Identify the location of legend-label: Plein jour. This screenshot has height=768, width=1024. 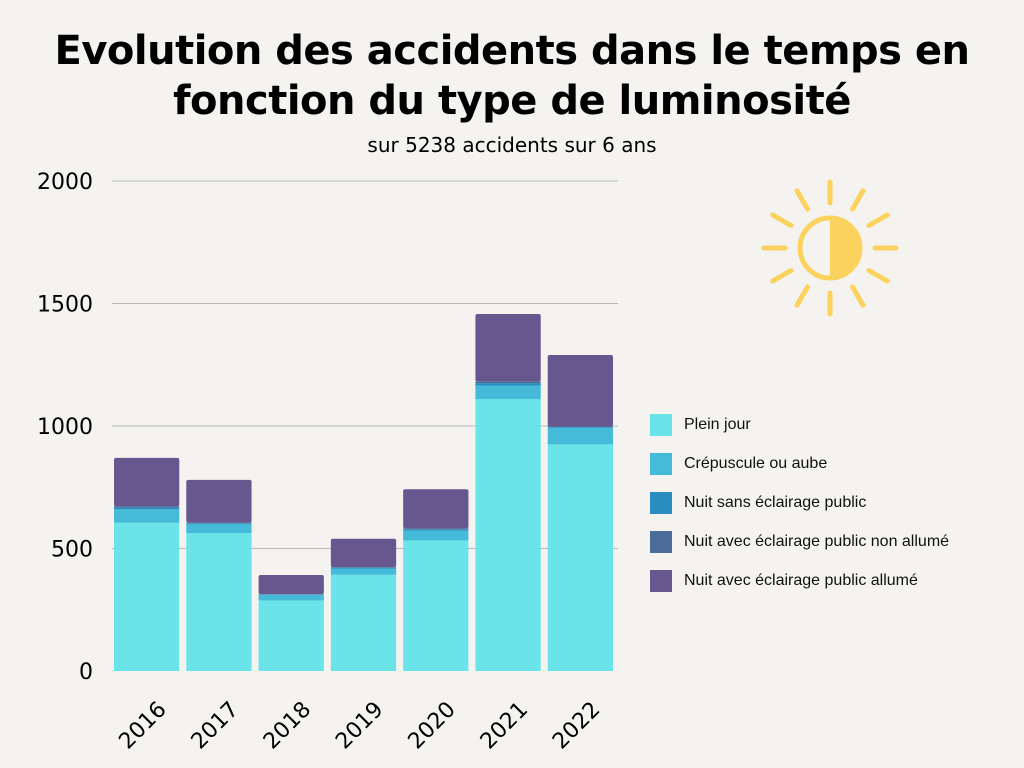
(717, 424).